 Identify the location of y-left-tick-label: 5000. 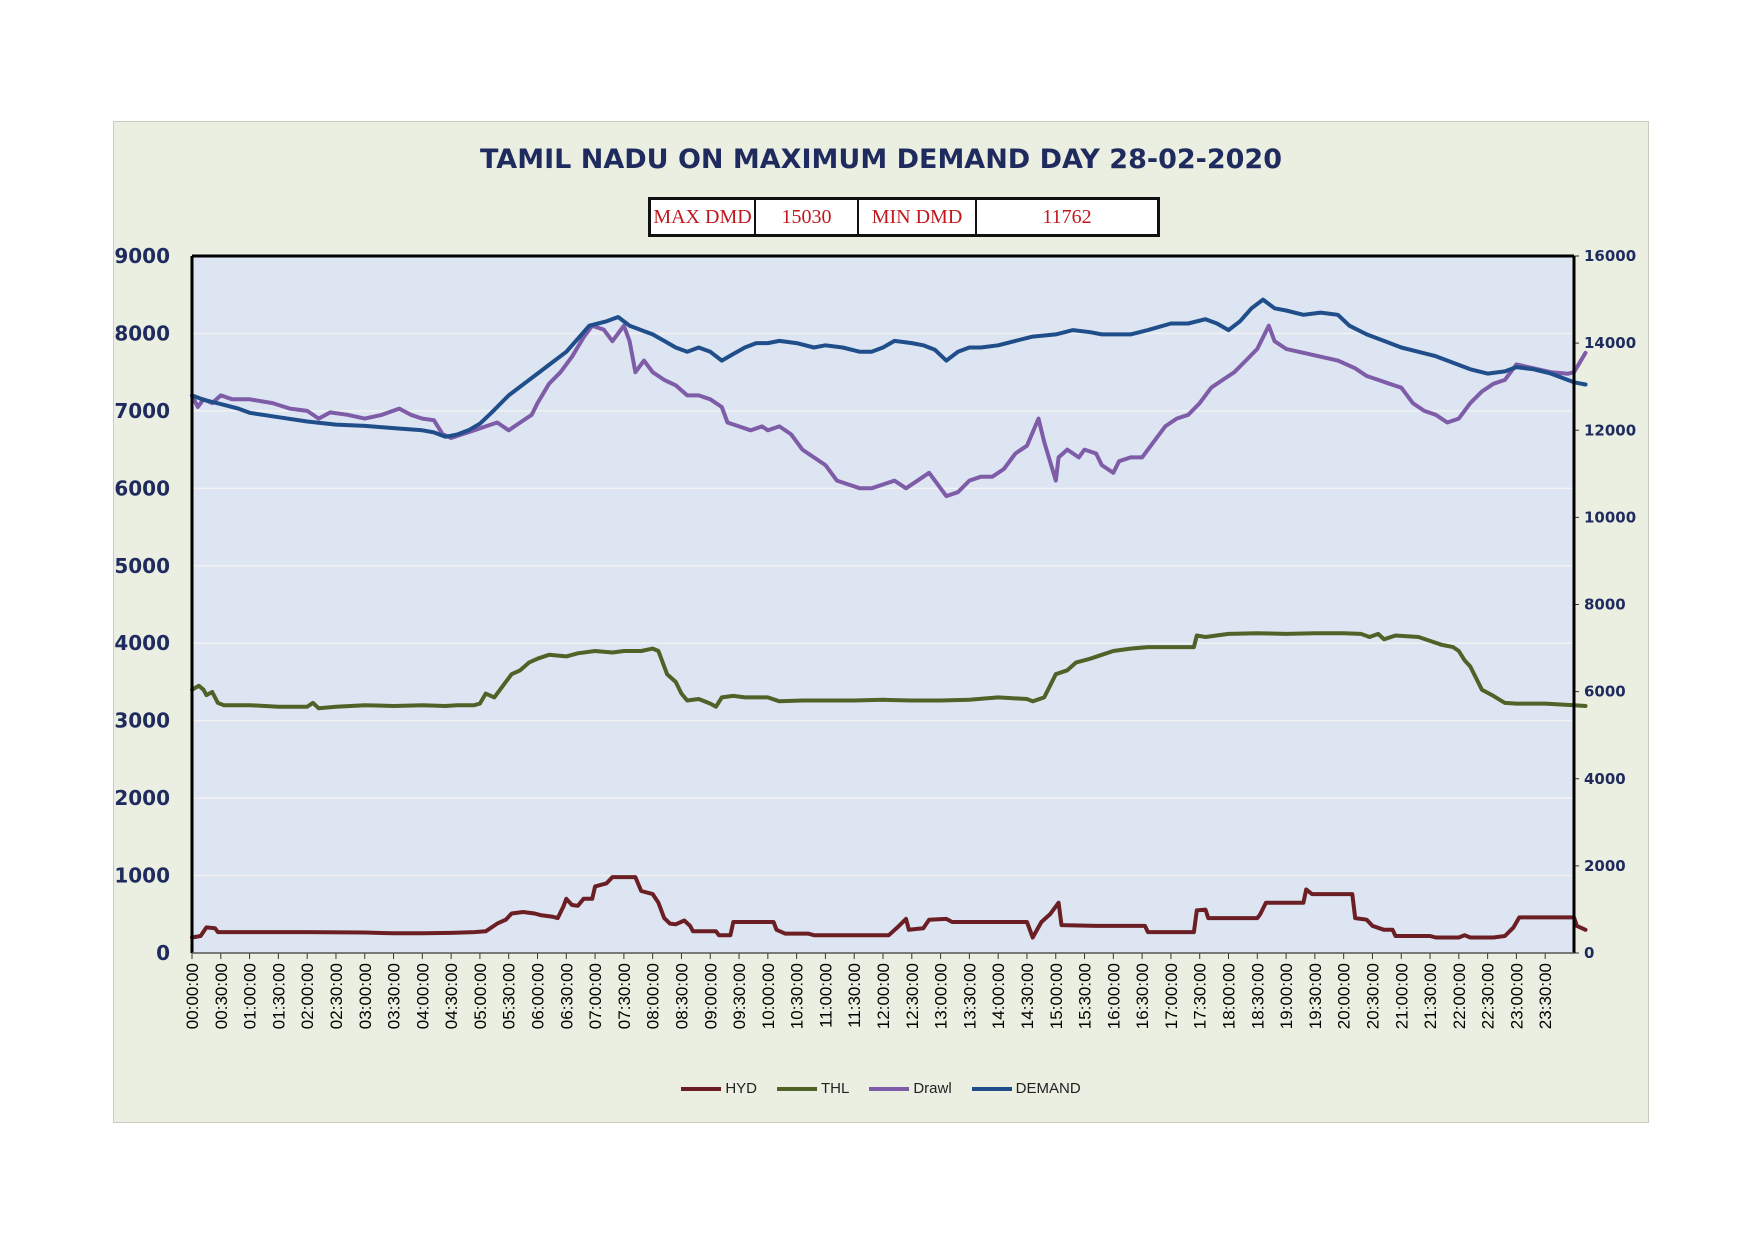
(142, 566).